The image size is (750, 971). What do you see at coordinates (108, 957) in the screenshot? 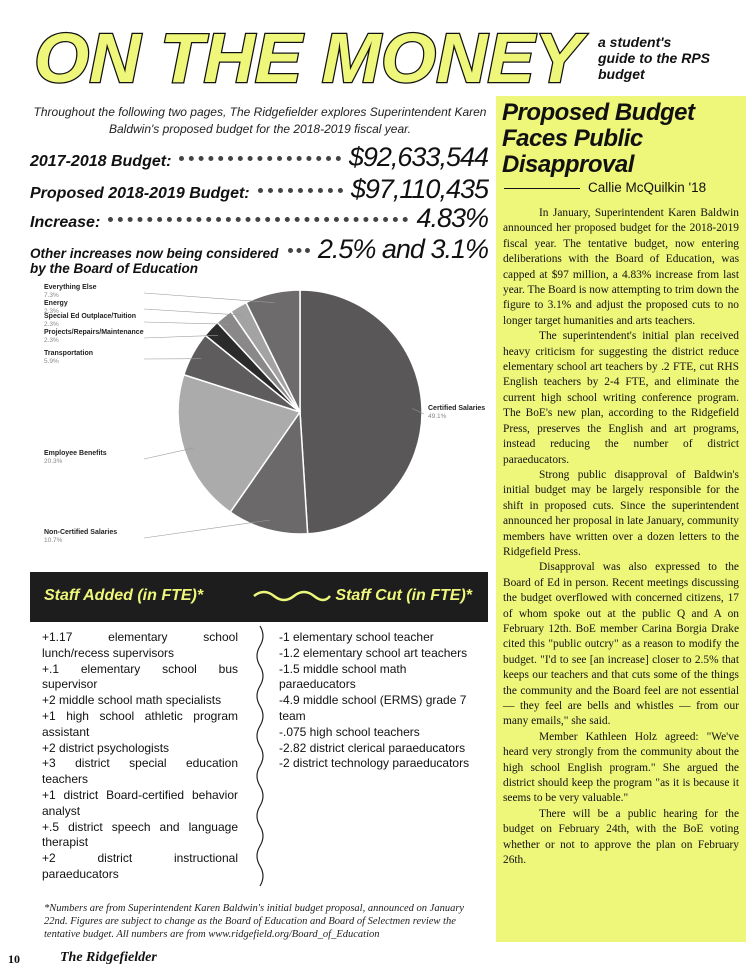
I see `publication-name: The Ridgefielder` at bounding box center [108, 957].